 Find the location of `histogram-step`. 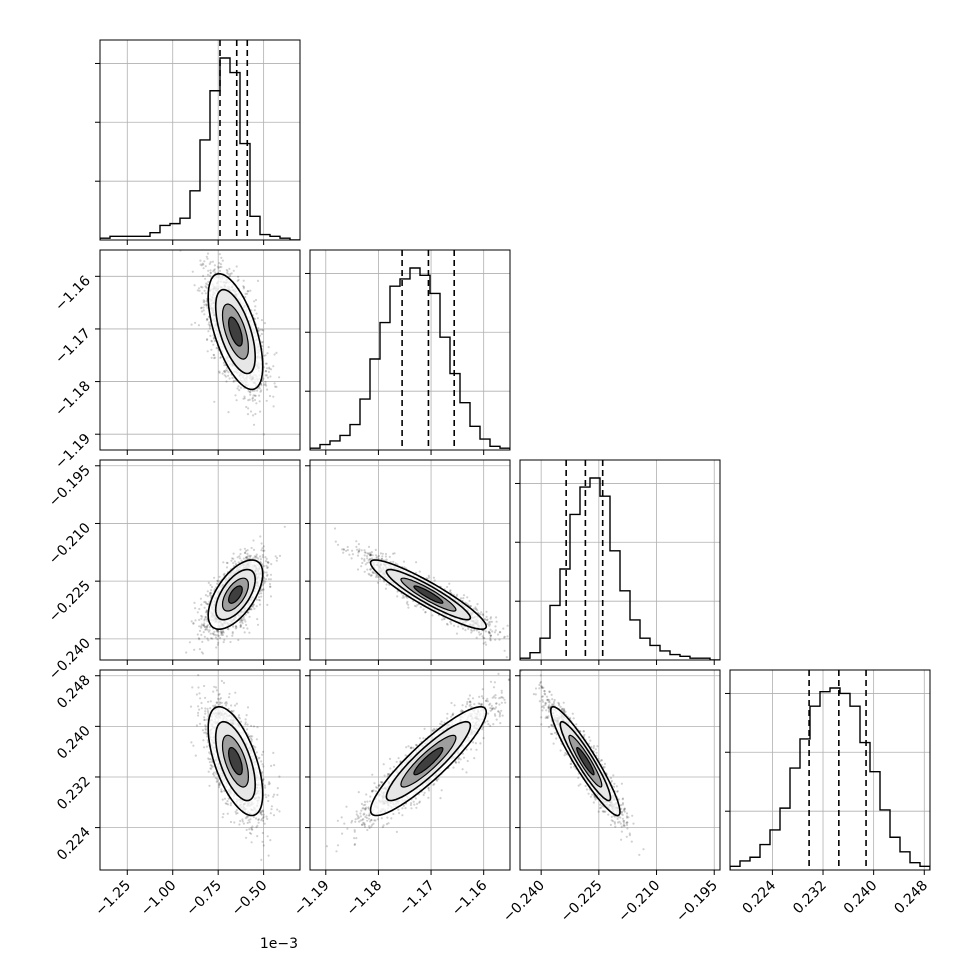

histogram-step is located at coordinates (410, 358).